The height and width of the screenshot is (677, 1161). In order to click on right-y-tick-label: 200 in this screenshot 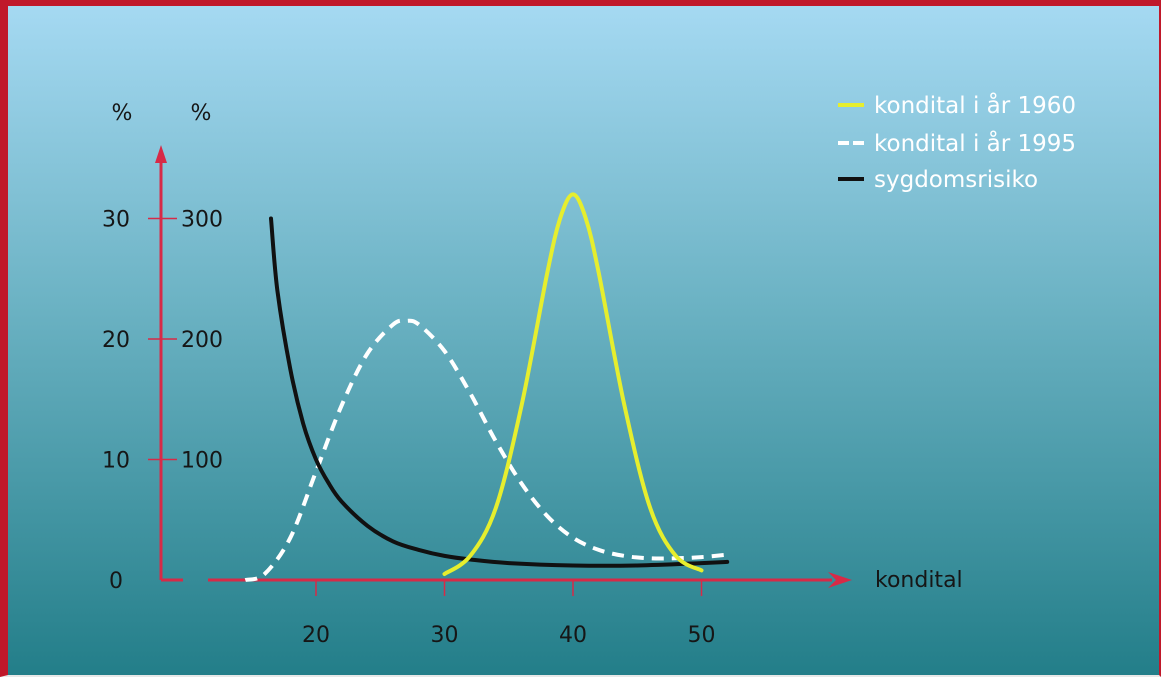, I will do `click(202, 340)`.